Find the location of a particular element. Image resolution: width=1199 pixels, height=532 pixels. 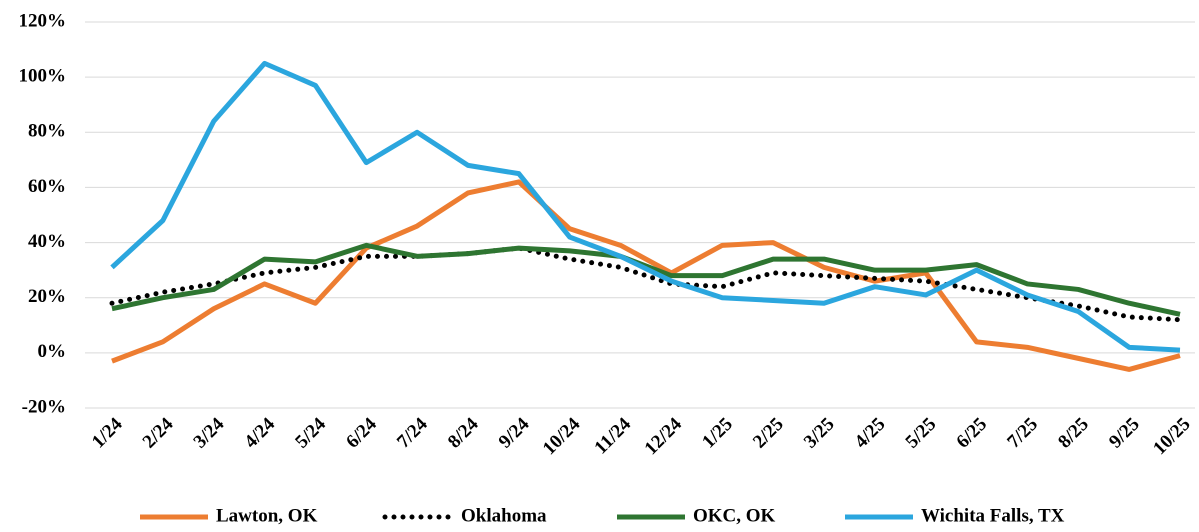

x-tick-label: 5/24 is located at coordinates (310, 432).